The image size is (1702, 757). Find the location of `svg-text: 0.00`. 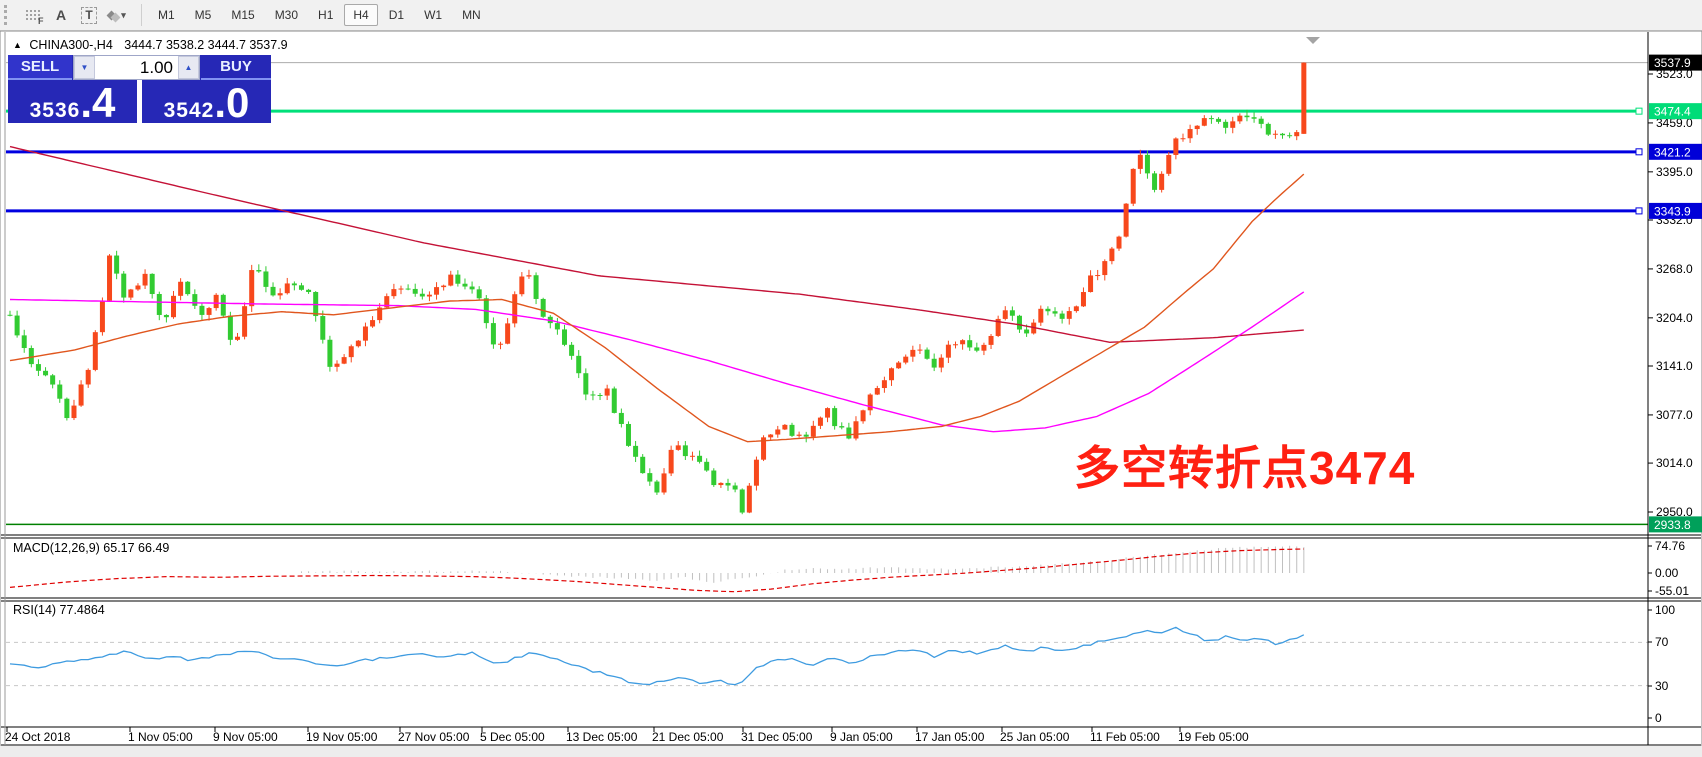

svg-text: 0.00 is located at coordinates (1667, 573).